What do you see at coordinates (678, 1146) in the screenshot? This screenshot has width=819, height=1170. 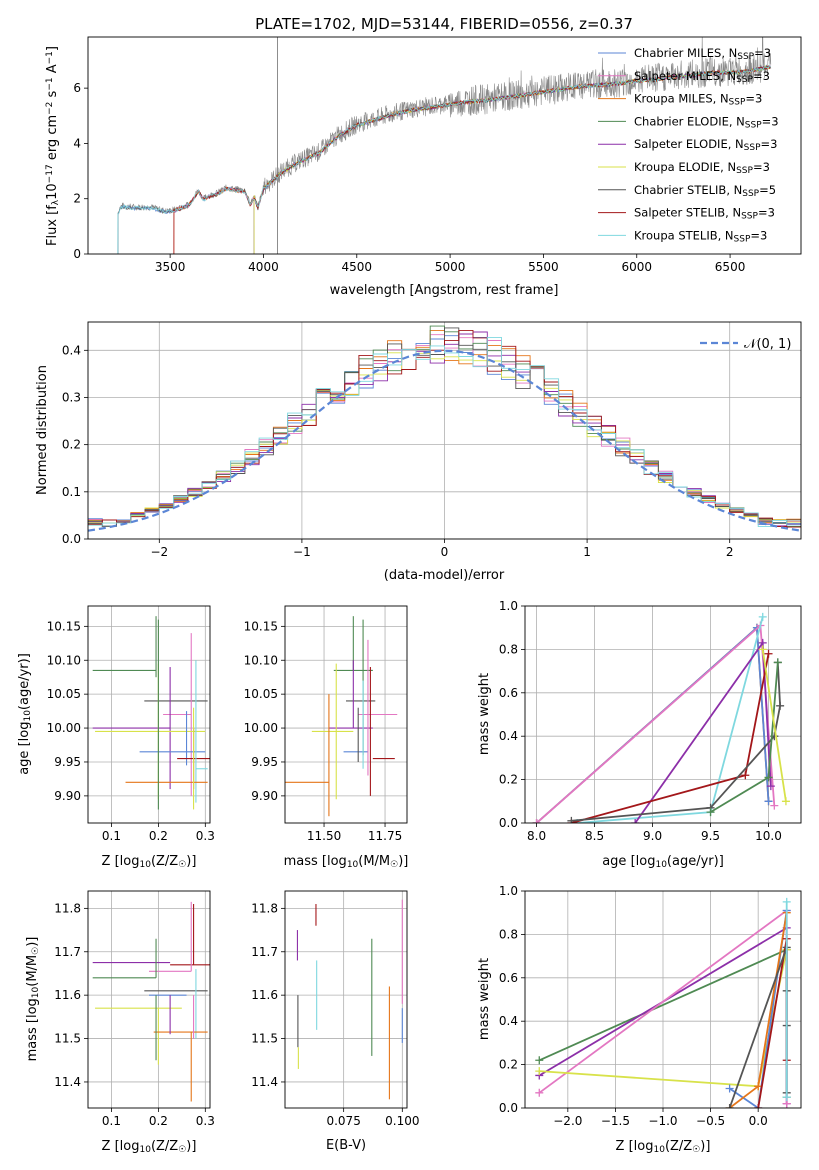 I see `x-axis-label-part: (Z/Z` at bounding box center [678, 1146].